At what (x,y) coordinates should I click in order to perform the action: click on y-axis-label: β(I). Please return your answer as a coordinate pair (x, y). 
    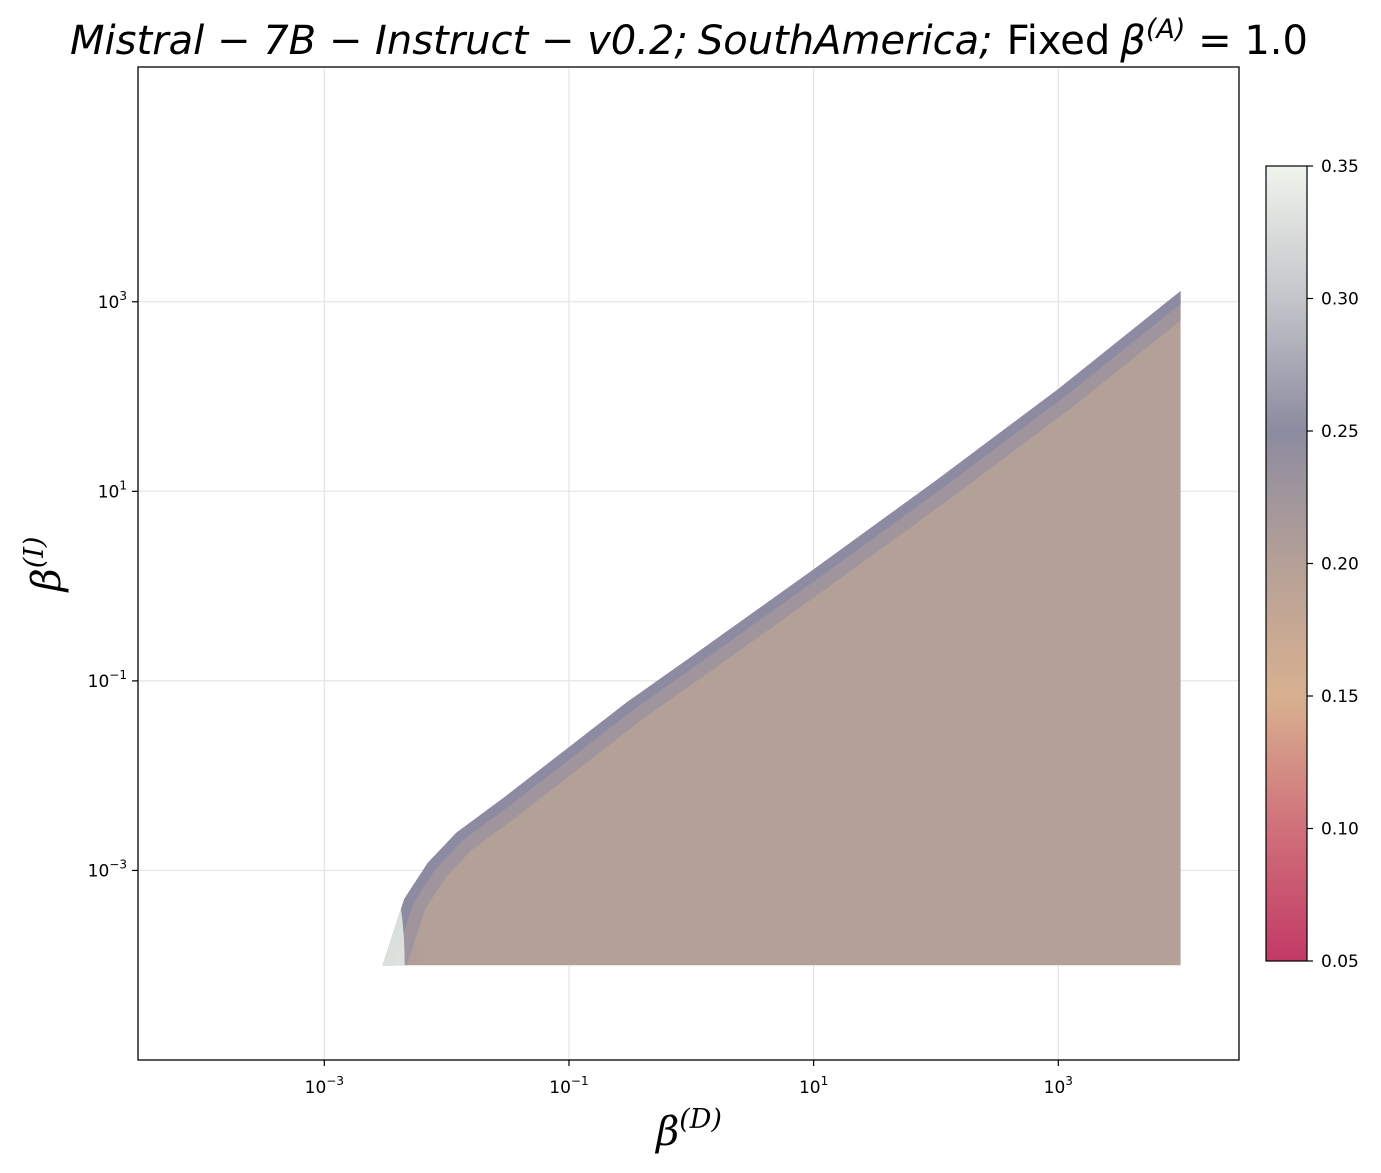
    Looking at the image, I should click on (44, 565).